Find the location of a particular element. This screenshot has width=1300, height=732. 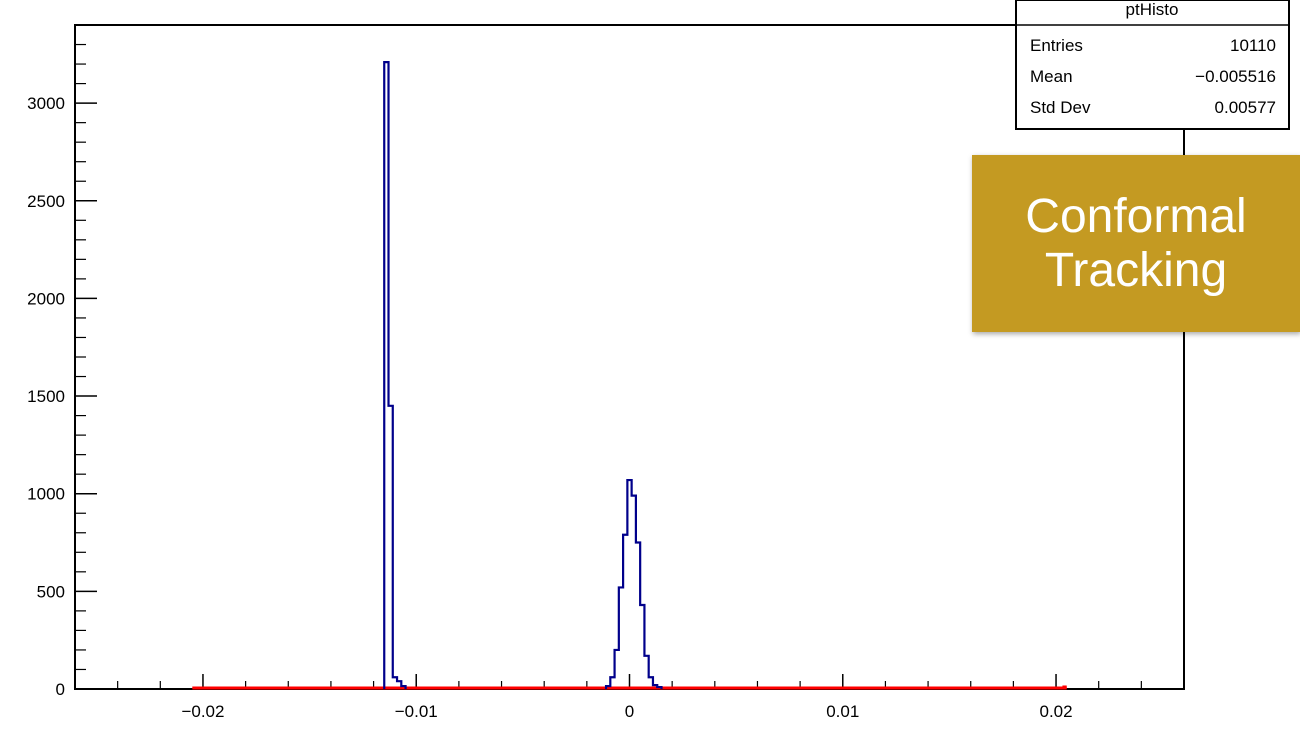

y-tick-label: 0 is located at coordinates (60, 689).